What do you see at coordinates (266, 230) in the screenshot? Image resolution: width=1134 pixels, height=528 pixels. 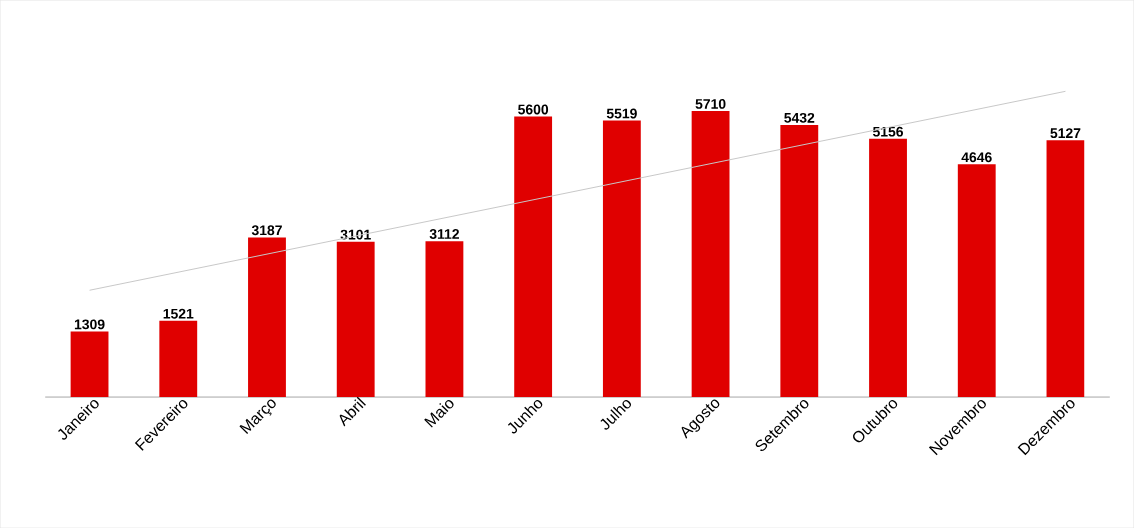 I see `data-label: 3187` at bounding box center [266, 230].